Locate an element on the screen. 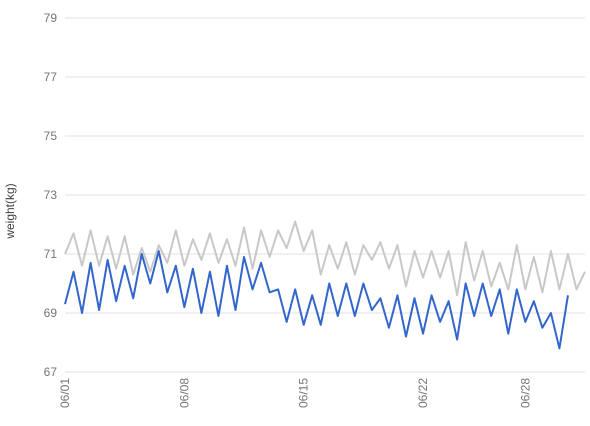  y-axis-ticks: 67 69 71 73 75 77 79 is located at coordinates (51, 195).